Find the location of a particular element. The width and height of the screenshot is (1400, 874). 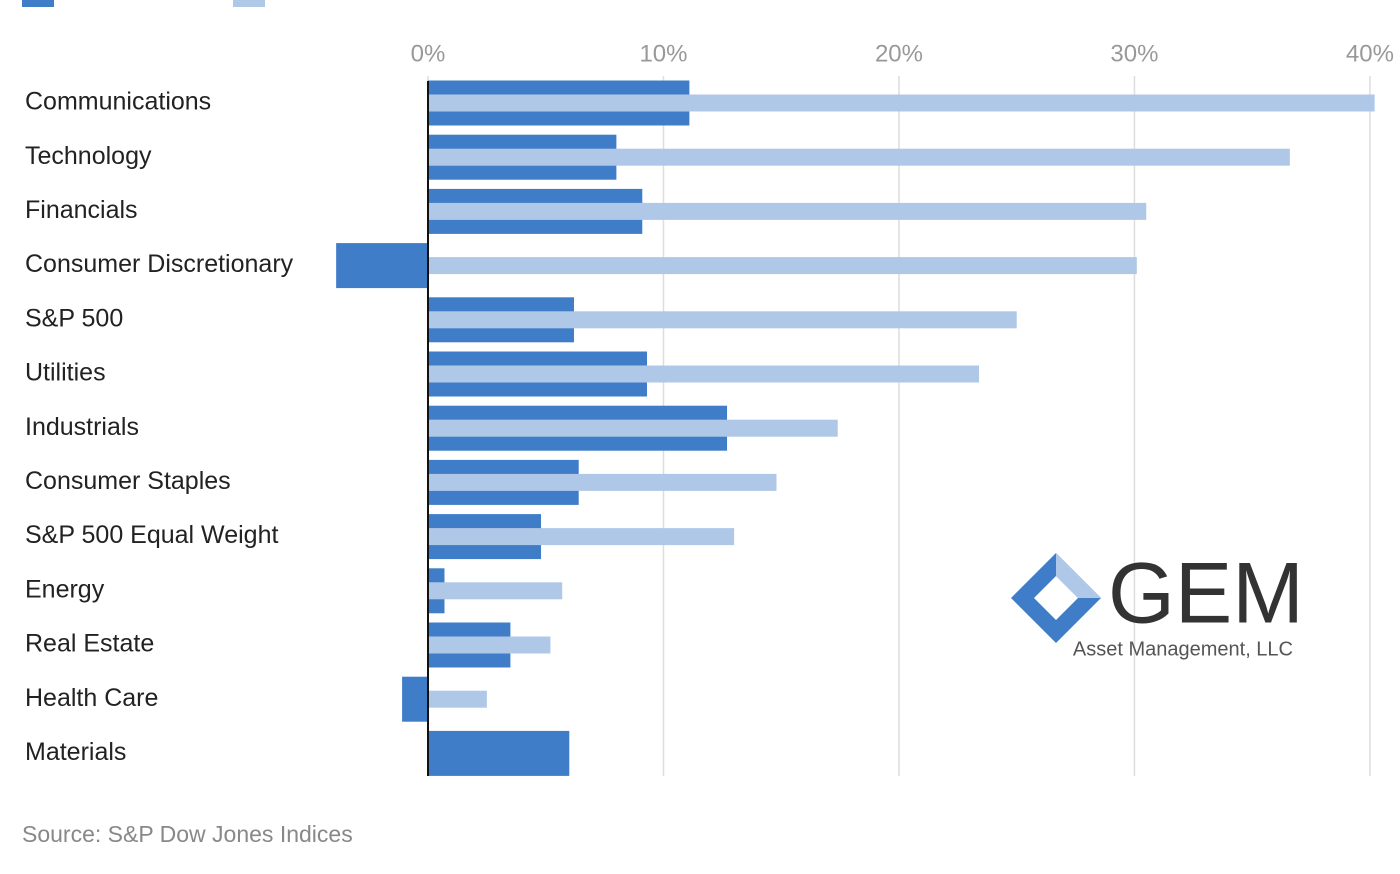

logo-name: GEM is located at coordinates (1206, 594).